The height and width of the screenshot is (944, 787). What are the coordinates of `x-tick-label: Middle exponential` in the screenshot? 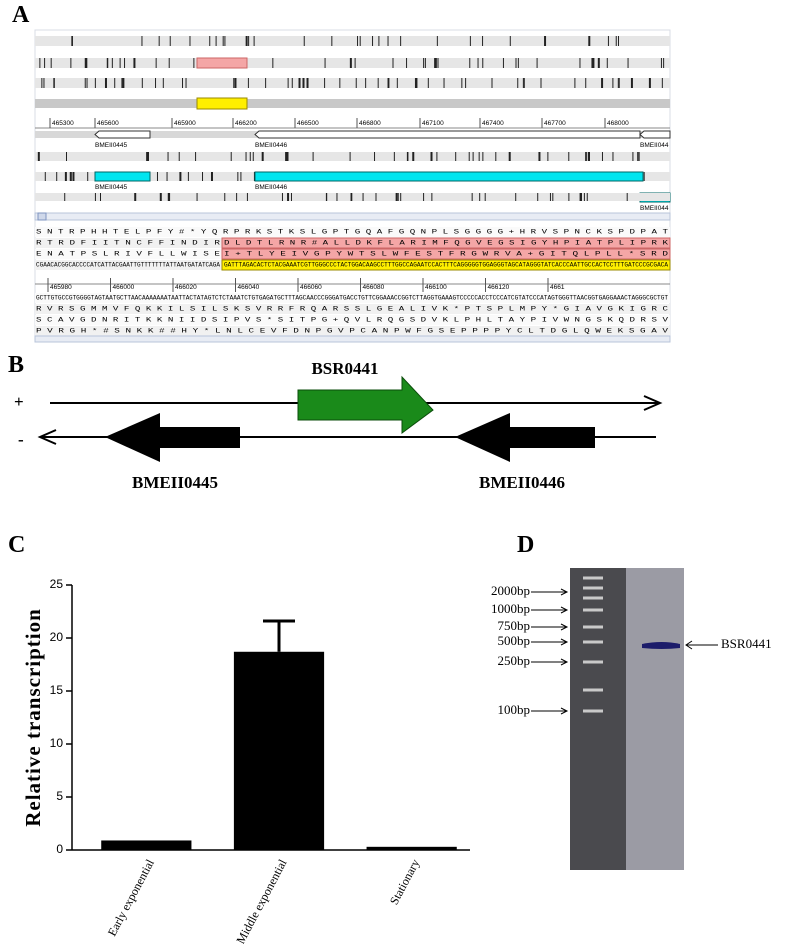 It's located at (261, 900).